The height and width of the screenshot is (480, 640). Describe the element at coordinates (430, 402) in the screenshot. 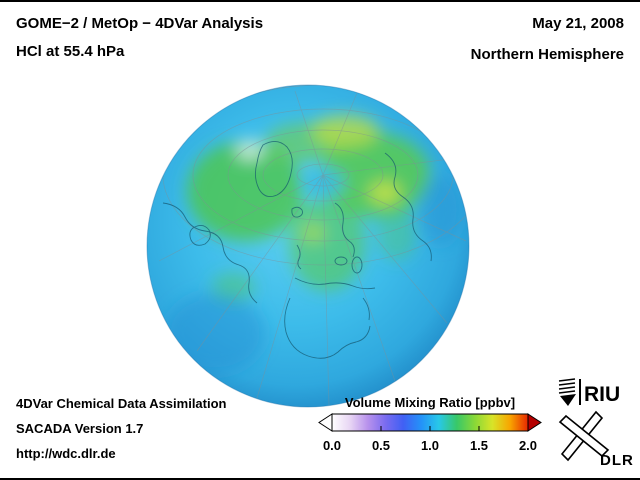

I see `colorbar-title: Volume Mixing Ratio [ppbv]` at that location.